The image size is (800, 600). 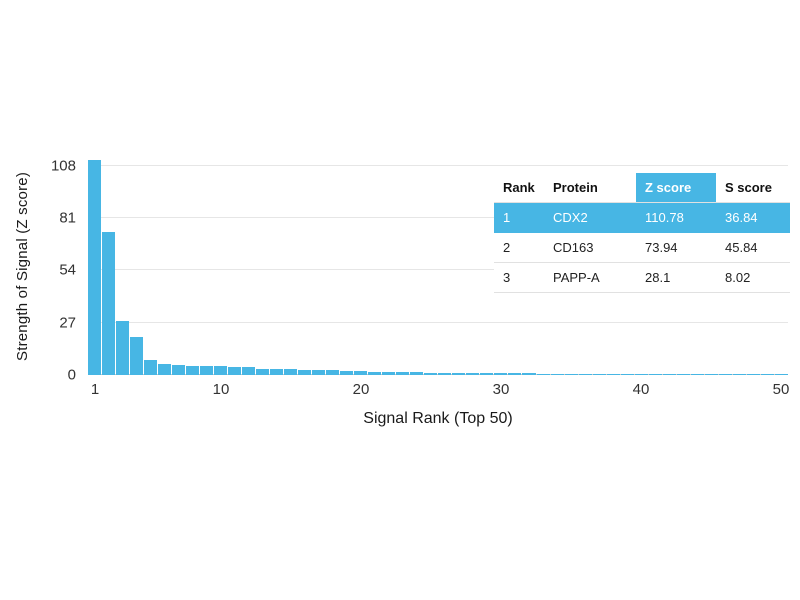 What do you see at coordinates (439, 391) in the screenshot?
I see `x-axis-tick-labels: 1 10 20 30 40 50` at bounding box center [439, 391].